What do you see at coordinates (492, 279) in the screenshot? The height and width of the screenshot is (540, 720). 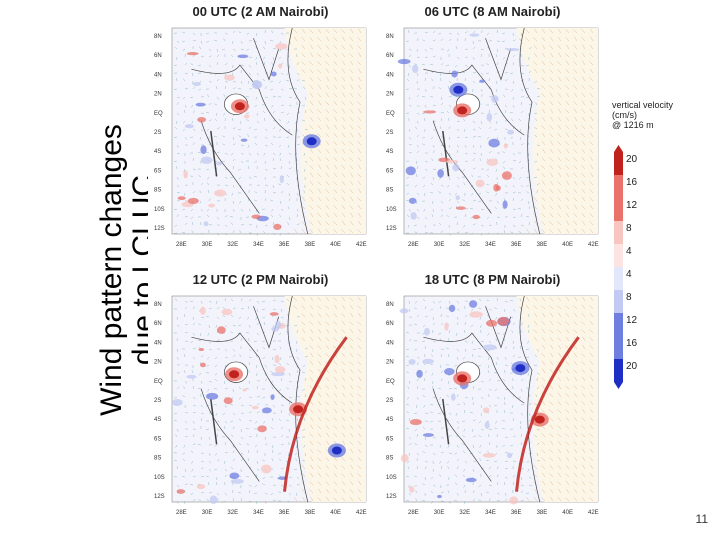 I see `panel-title: 18 UTC (8 PM Nairobi)` at bounding box center [492, 279].